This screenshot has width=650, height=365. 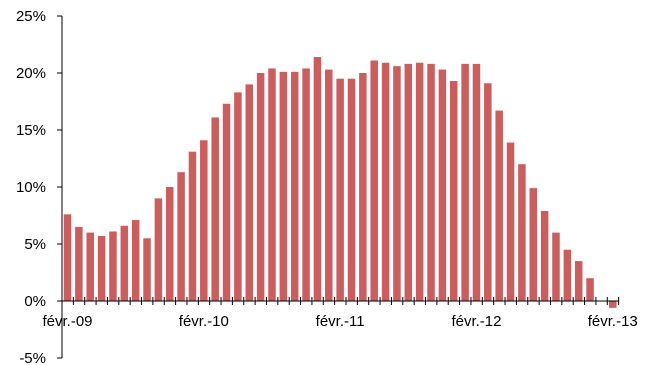 I want to click on y-axis-ticks, so click(x=59, y=187).